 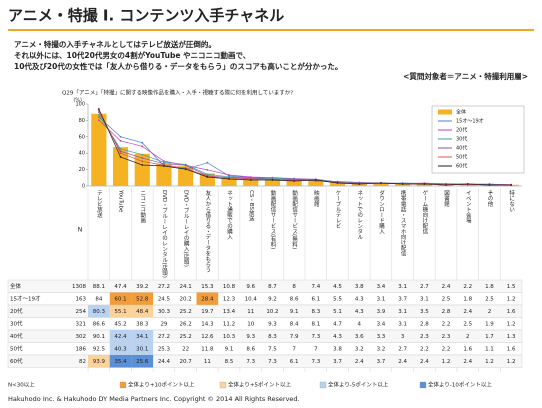 I want to click on cell-value: 26.2, so click(x=186, y=324).